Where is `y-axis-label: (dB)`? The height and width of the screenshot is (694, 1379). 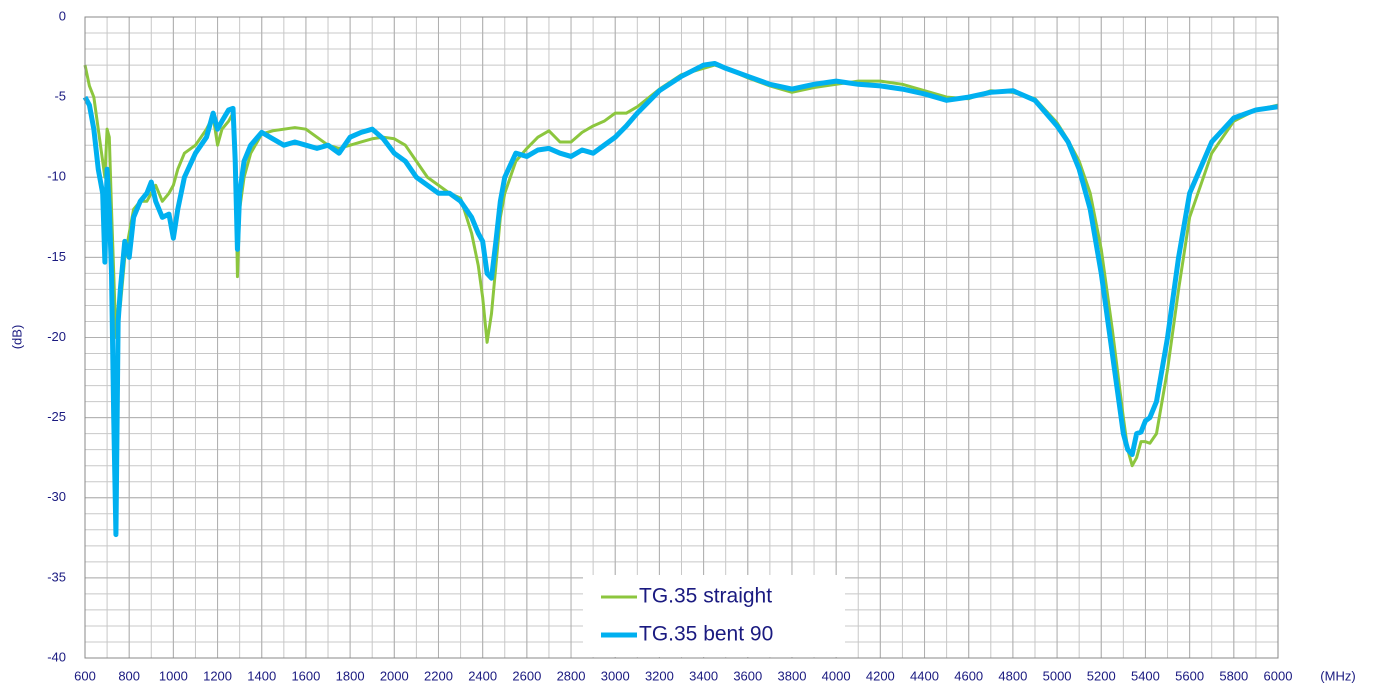 y-axis-label: (dB) is located at coordinates (16, 337).